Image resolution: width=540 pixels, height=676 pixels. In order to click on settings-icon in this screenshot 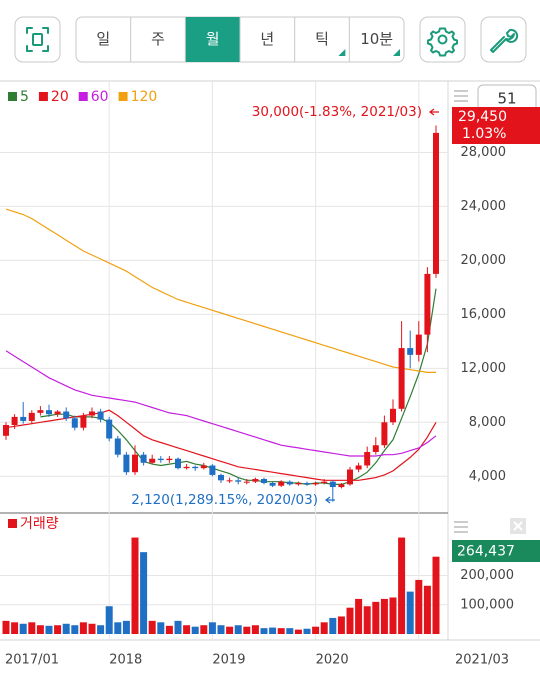, I will do `click(442, 39)`.